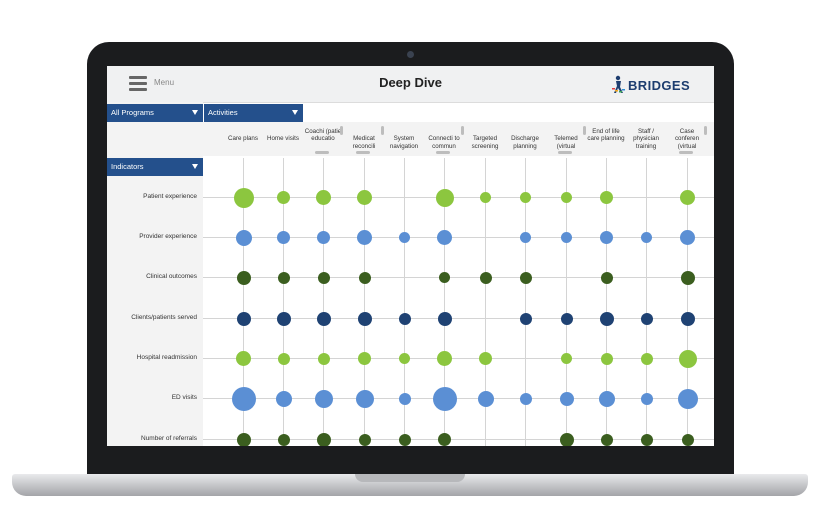 Image resolution: width=820 pixels, height=511 pixels. What do you see at coordinates (253, 113) in the screenshot?
I see `activities-dropdown: Activities` at bounding box center [253, 113].